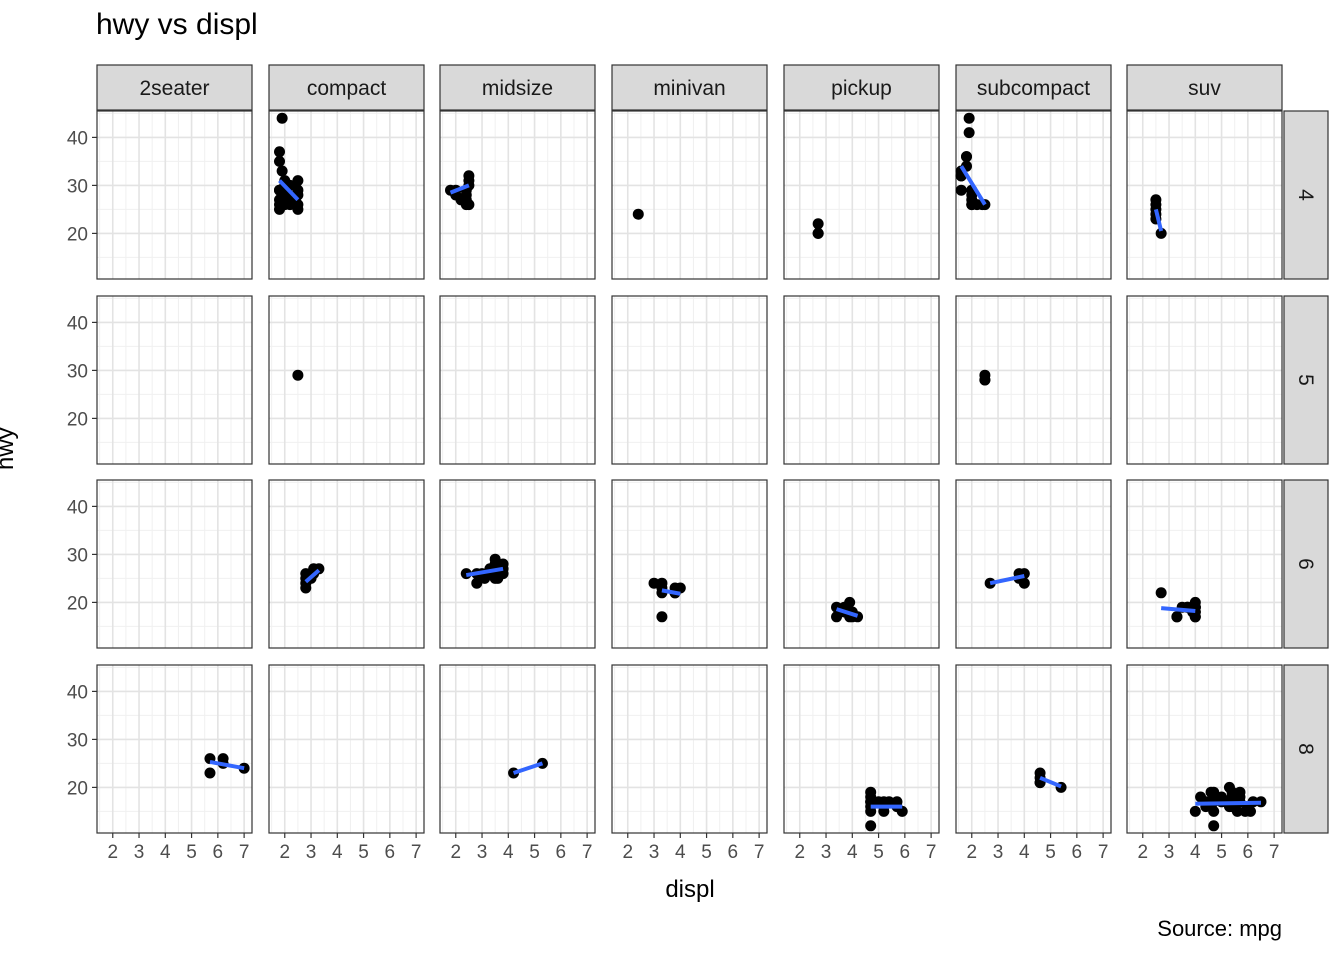 Image resolution: width=1344 pixels, height=960 pixels. I want to click on facet-strip-subcompact, so click(1033, 87).